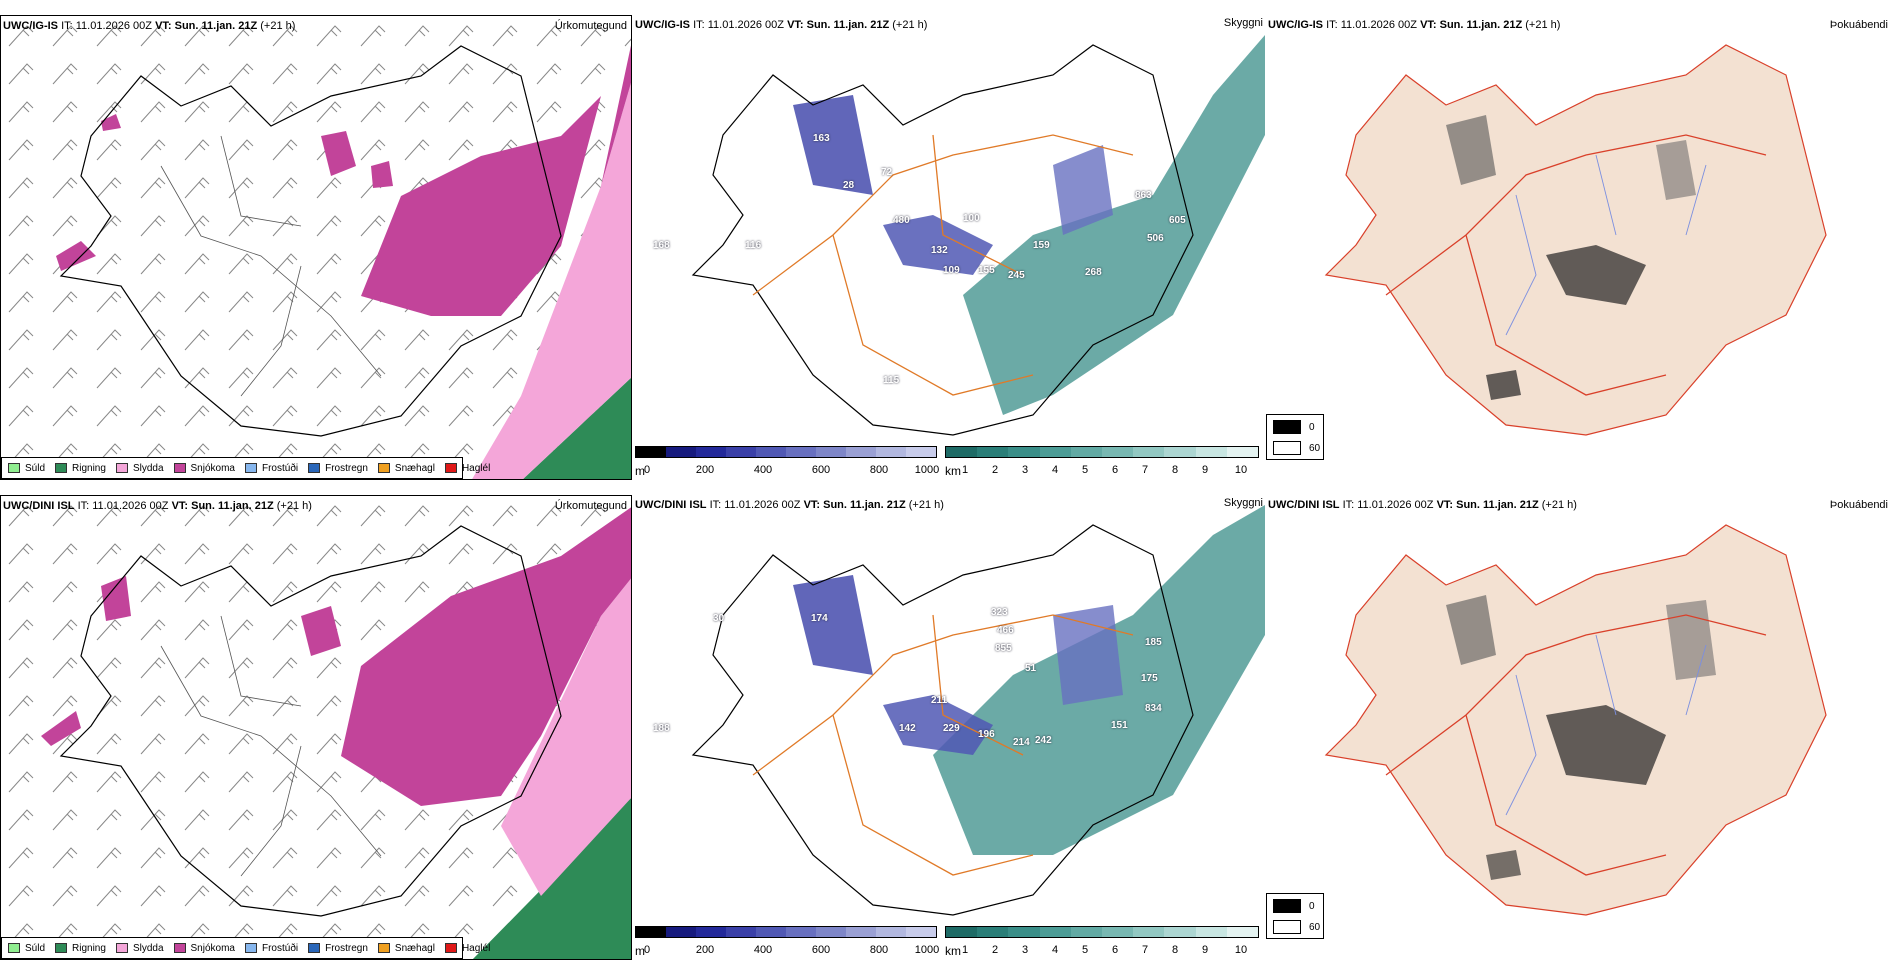 This screenshot has height=960, width=1900. Describe the element at coordinates (1312, 427) in the screenshot. I see `fog-legend-label: 0` at that location.